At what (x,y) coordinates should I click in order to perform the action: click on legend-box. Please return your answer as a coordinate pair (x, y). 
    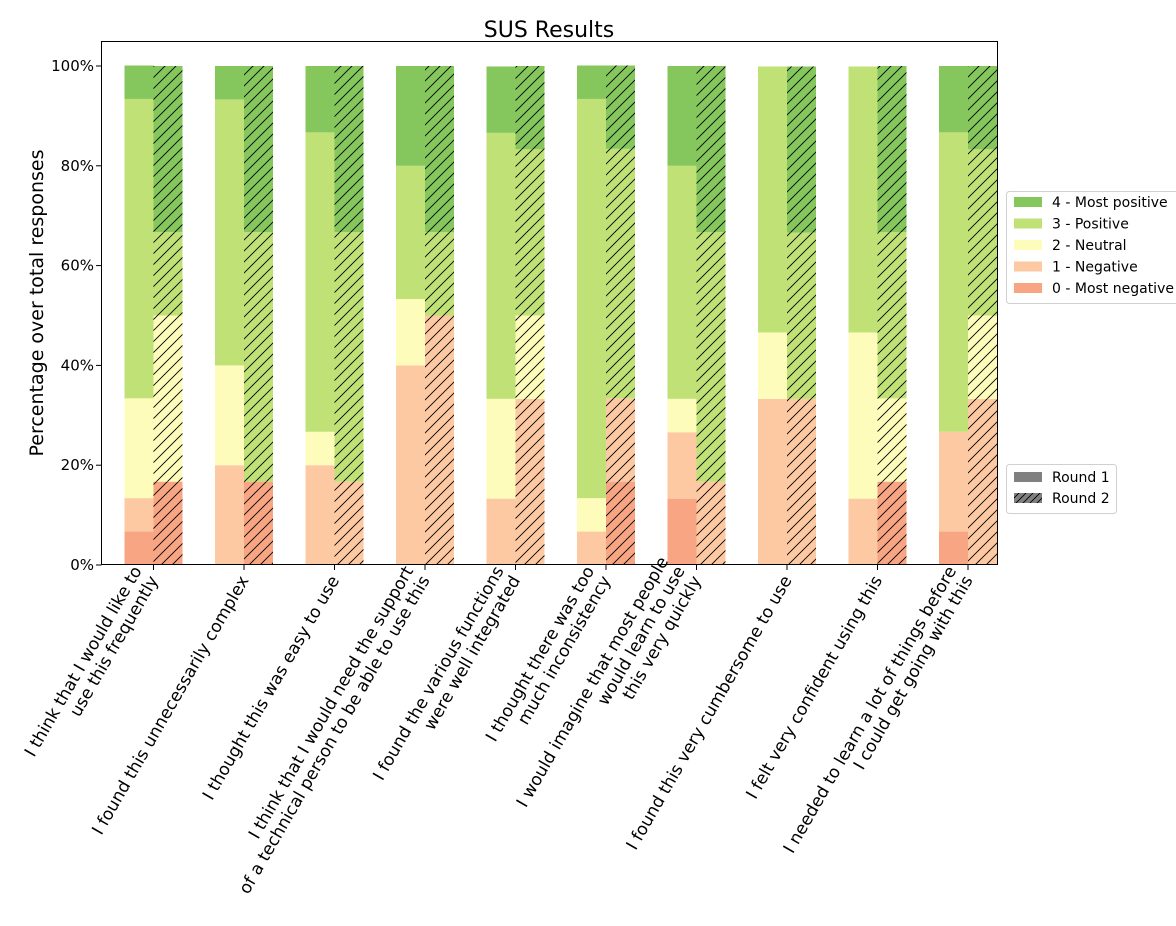
    Looking at the image, I should click on (1091, 247).